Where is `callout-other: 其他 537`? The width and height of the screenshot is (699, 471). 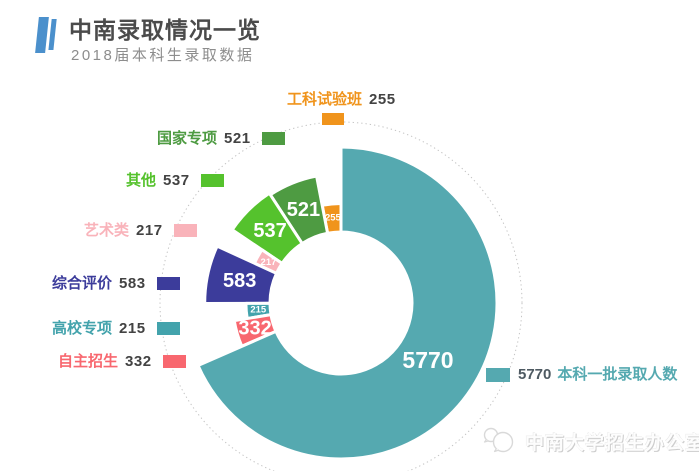
callout-other: 其他 537 is located at coordinates (175, 180).